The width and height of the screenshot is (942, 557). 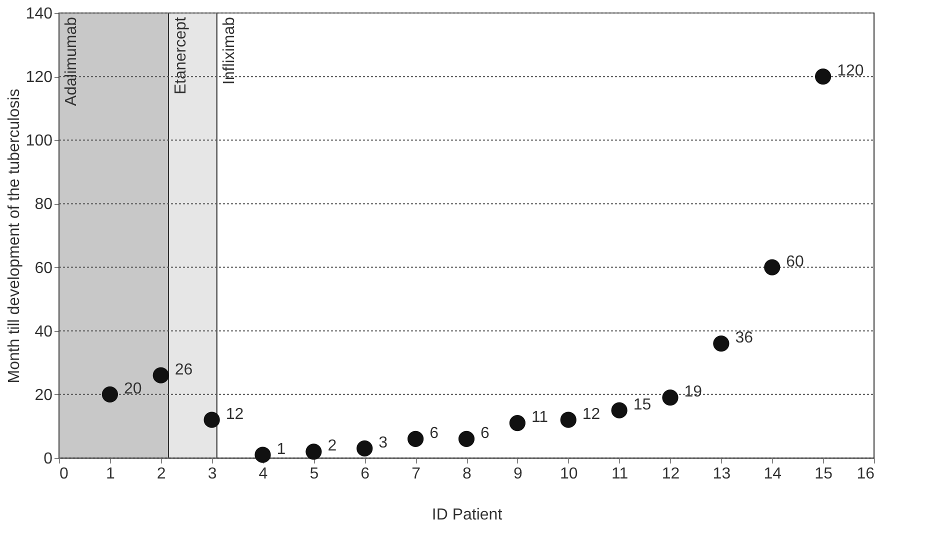 I want to click on data-label: 120, so click(x=850, y=71).